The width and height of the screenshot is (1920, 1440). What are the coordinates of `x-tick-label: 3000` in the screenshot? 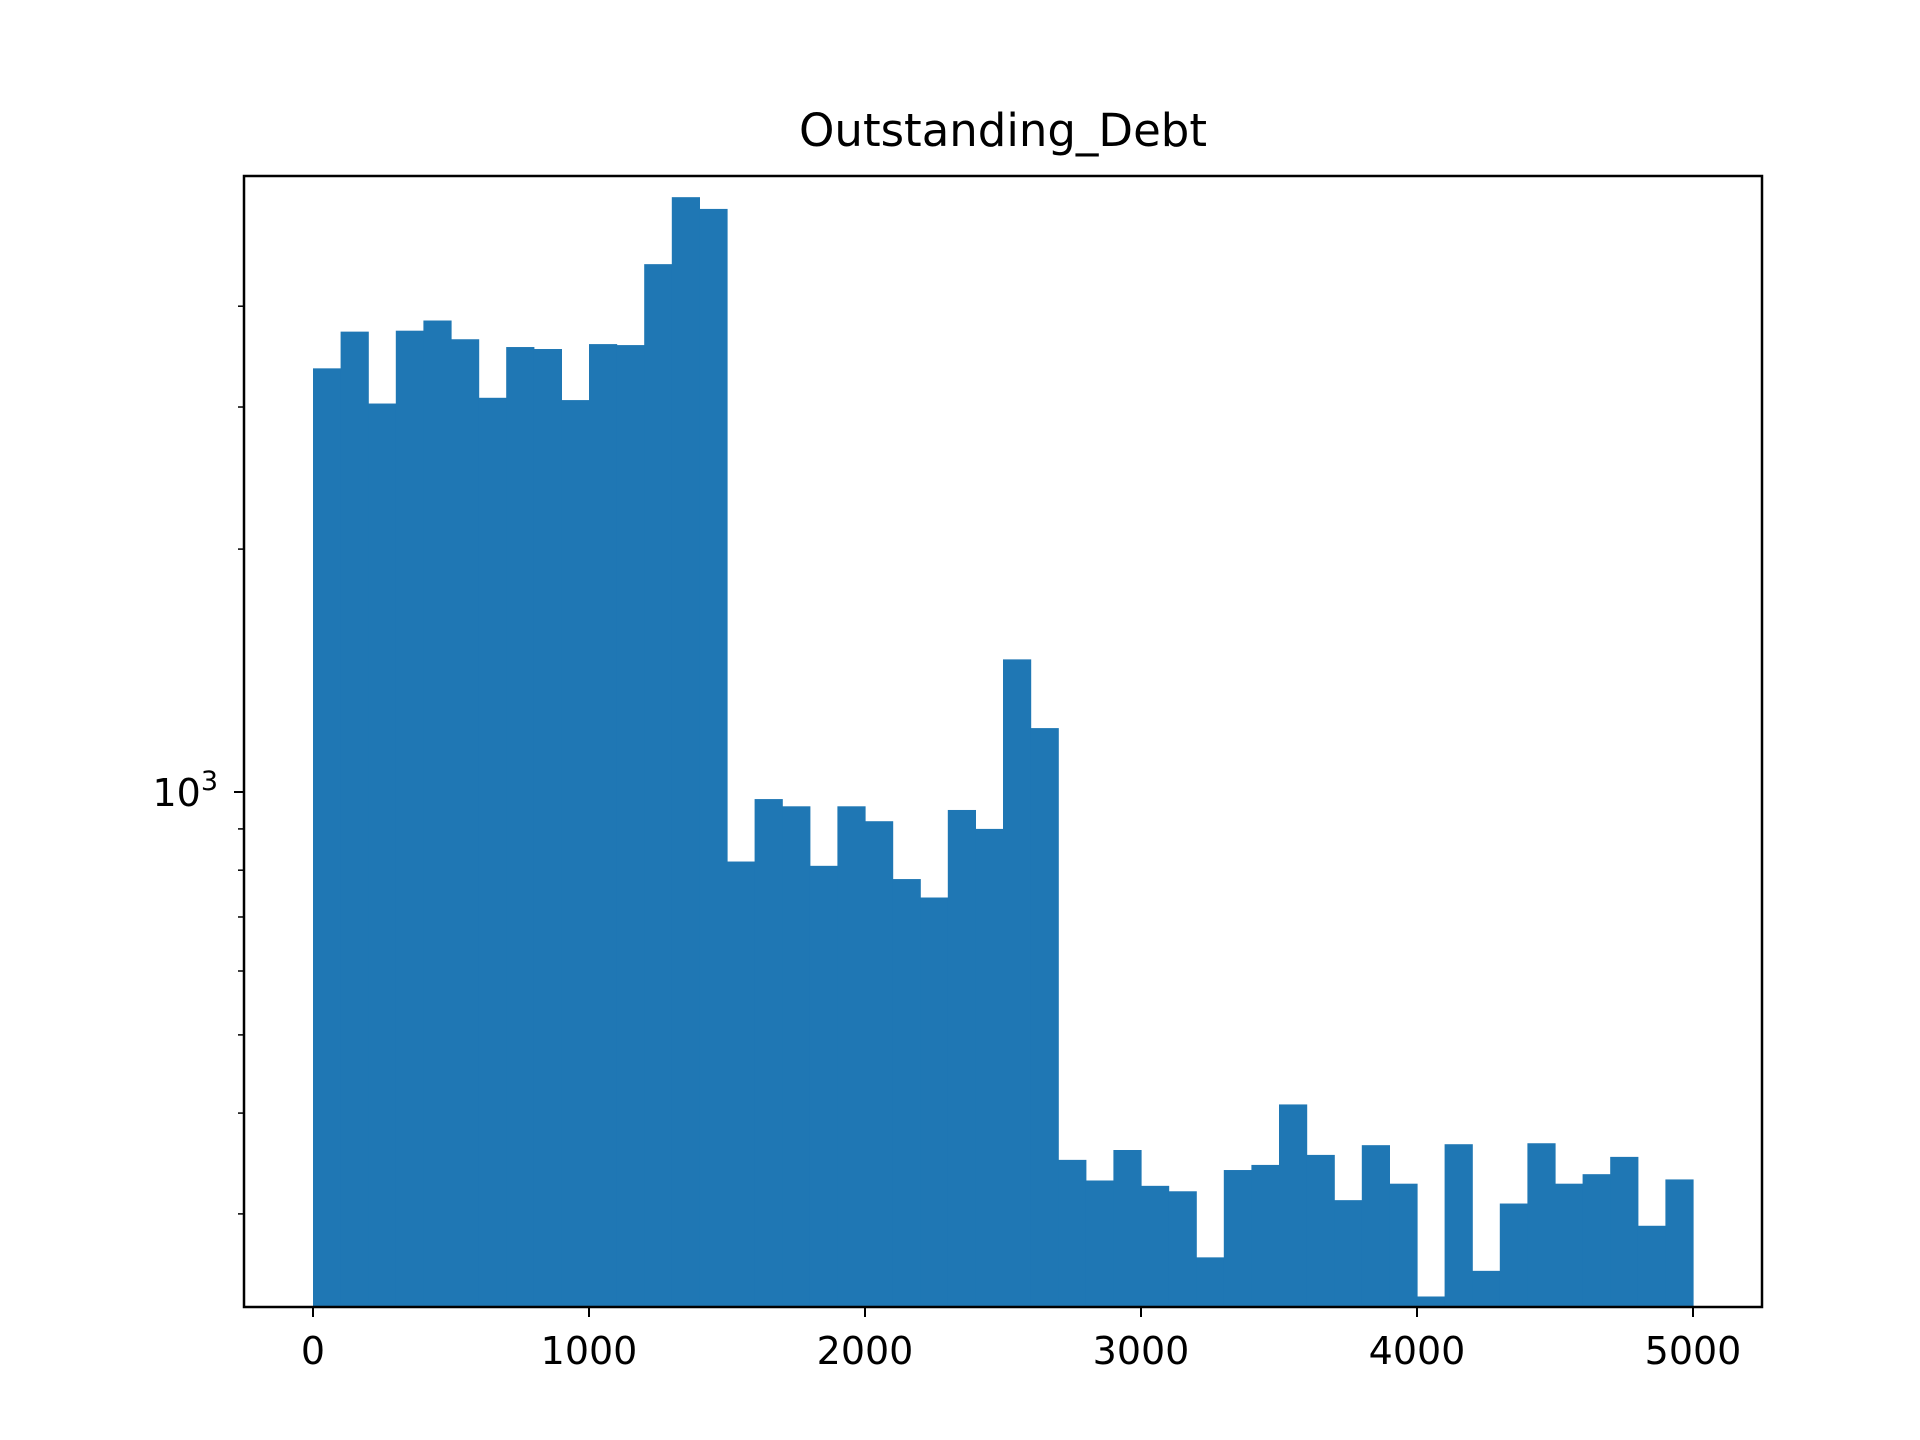 It's located at (1141, 1351).